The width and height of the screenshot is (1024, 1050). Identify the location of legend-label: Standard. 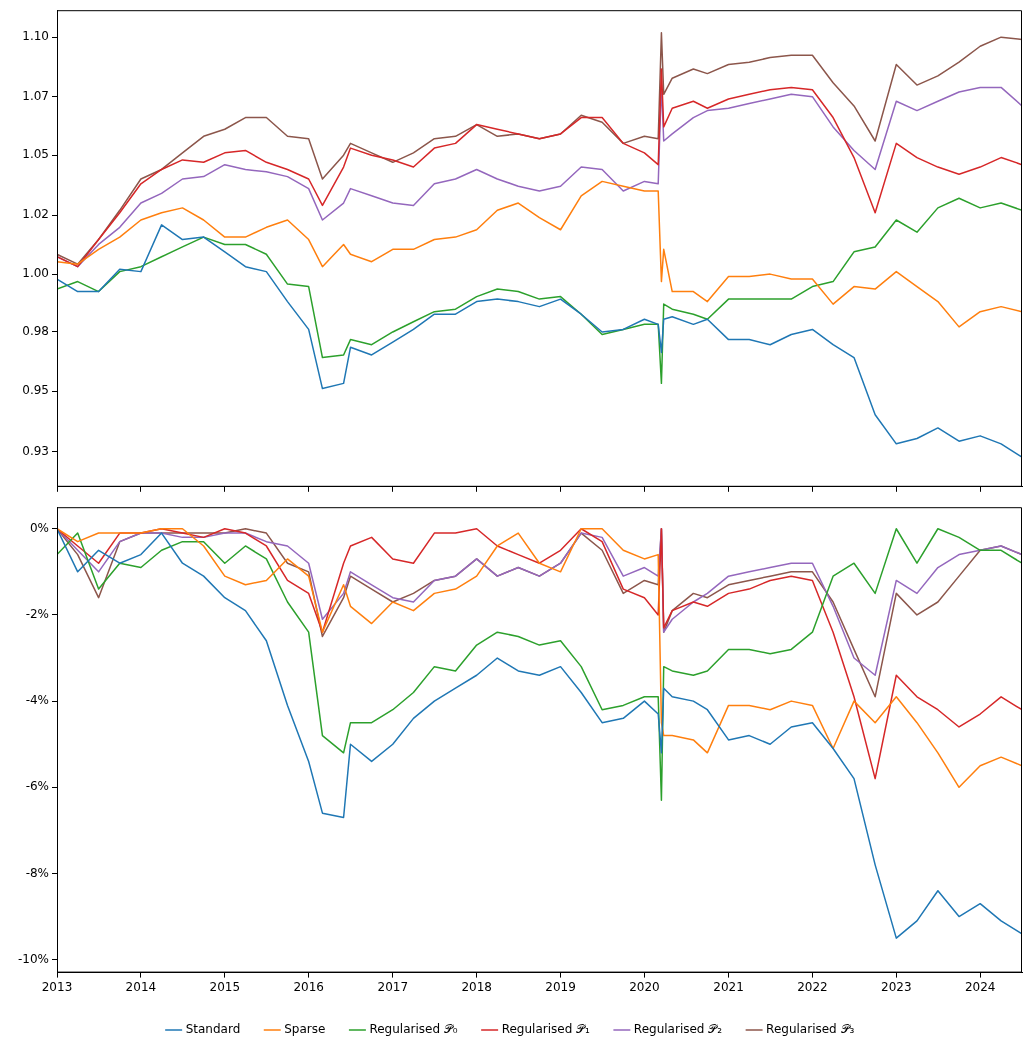
(213, 1029).